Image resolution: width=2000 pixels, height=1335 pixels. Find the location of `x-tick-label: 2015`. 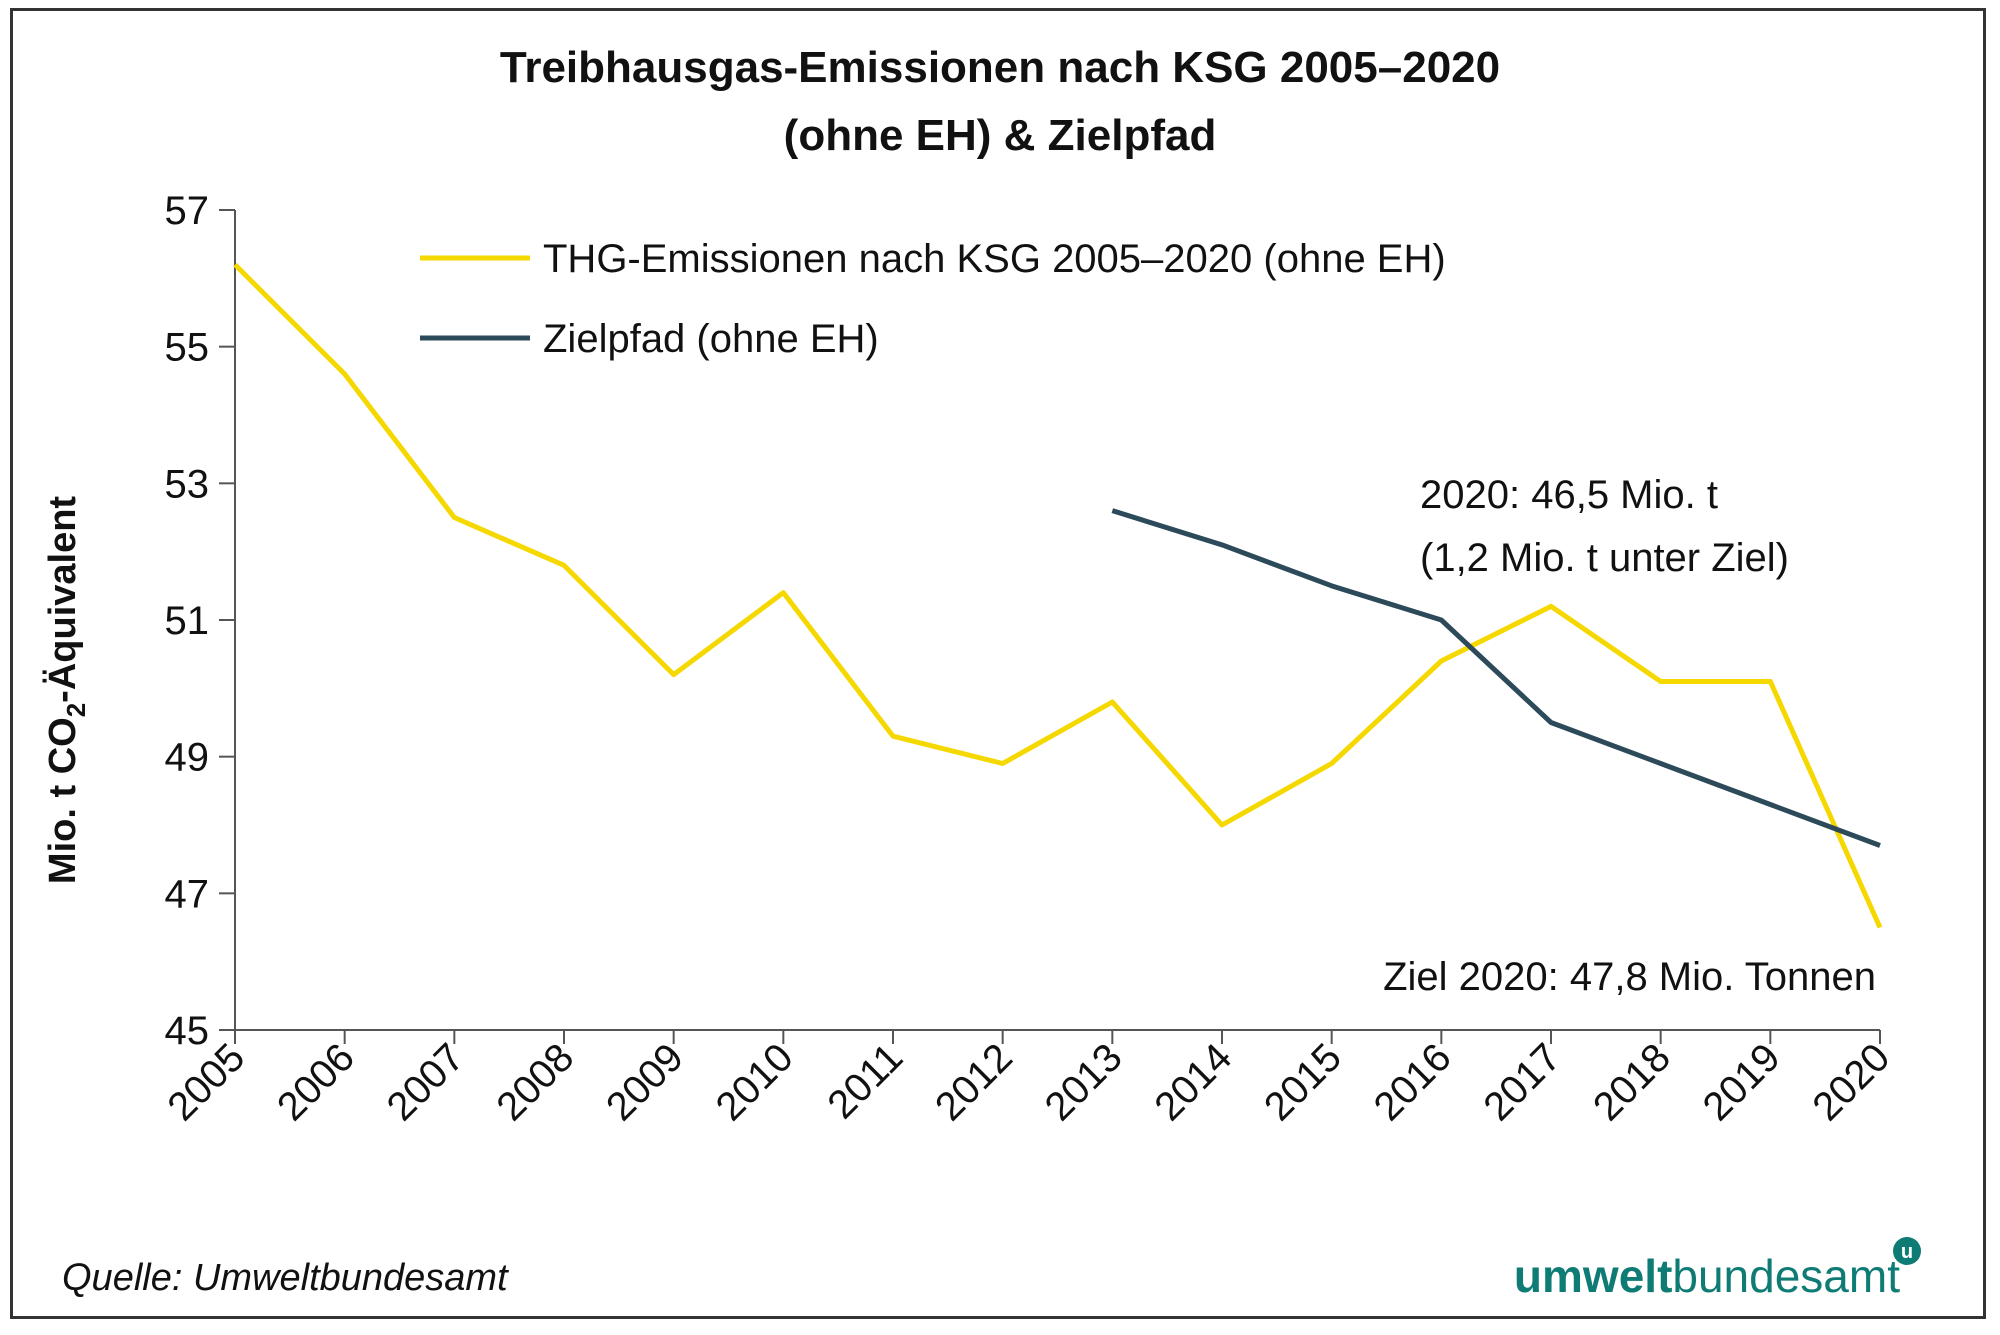

x-tick-label: 2015 is located at coordinates (1303, 1082).